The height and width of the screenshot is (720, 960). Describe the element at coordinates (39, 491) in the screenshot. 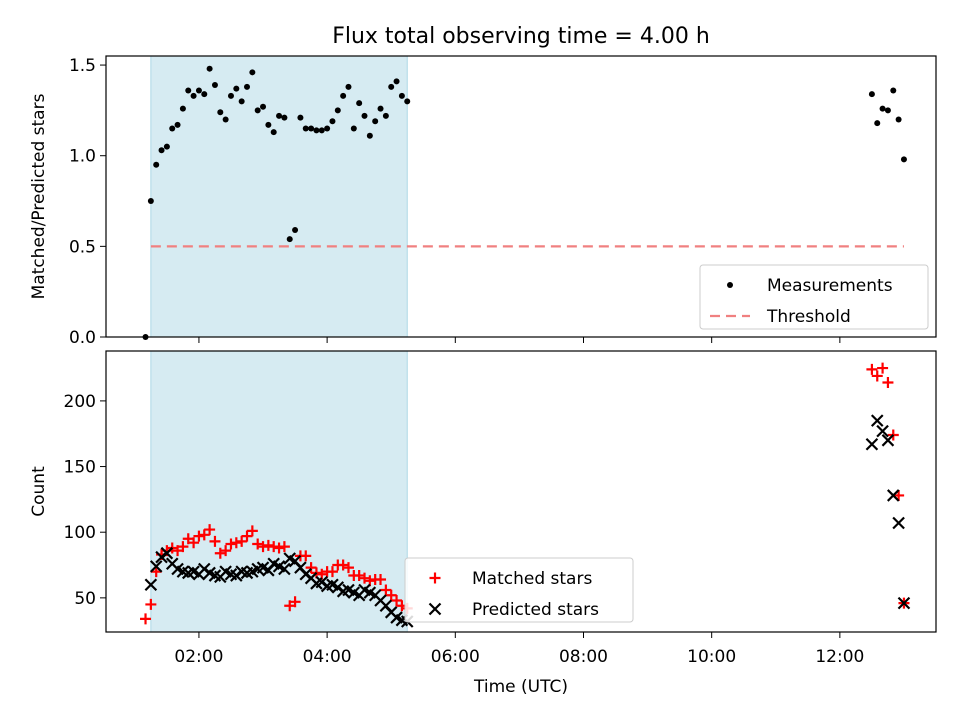

I see `panel2-y-axis-label: Count` at that location.